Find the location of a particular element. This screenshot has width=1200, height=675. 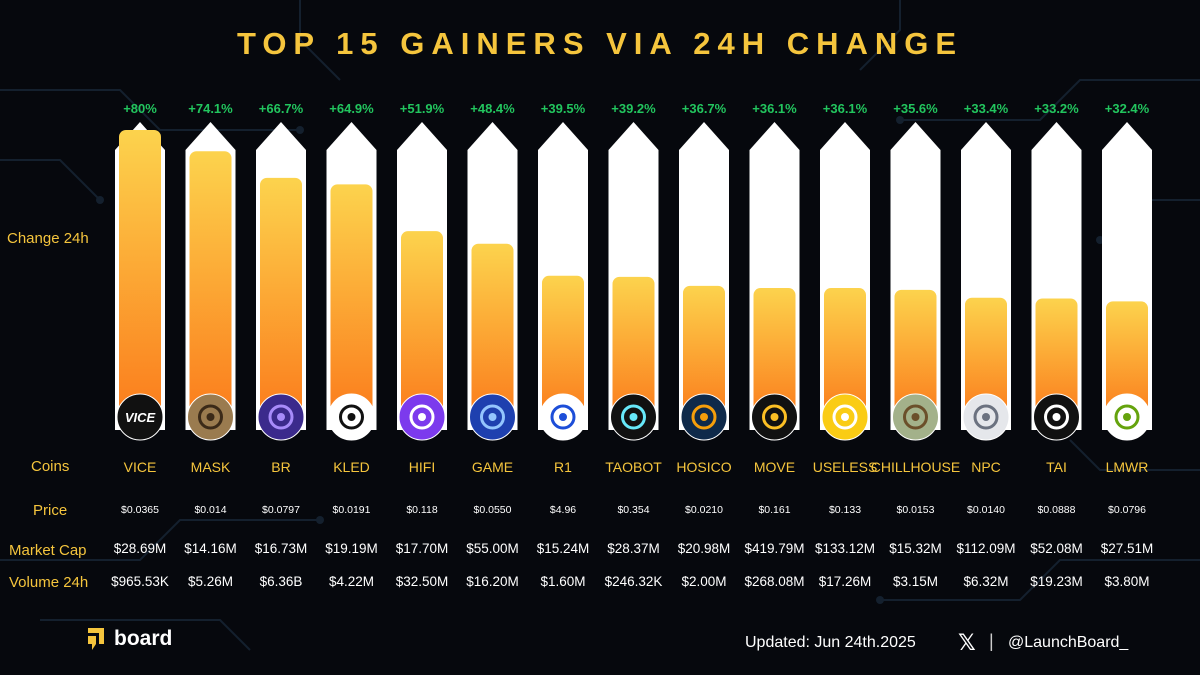

volume-hosico: $2.00M is located at coordinates (703, 581).